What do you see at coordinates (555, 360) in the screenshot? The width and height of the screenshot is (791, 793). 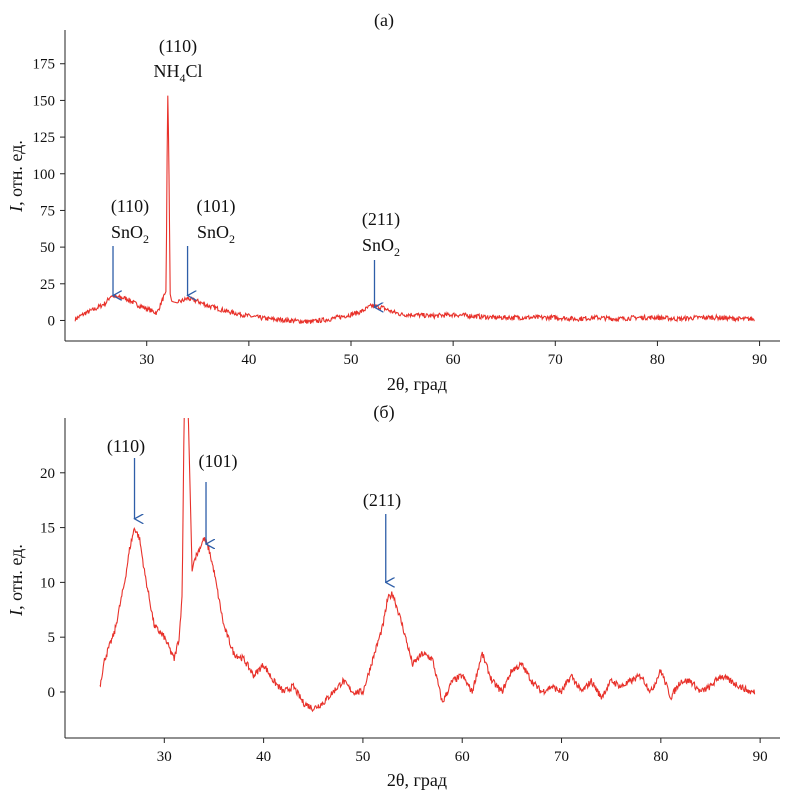 I see `panel-a-x-tick-label: 70` at bounding box center [555, 360].